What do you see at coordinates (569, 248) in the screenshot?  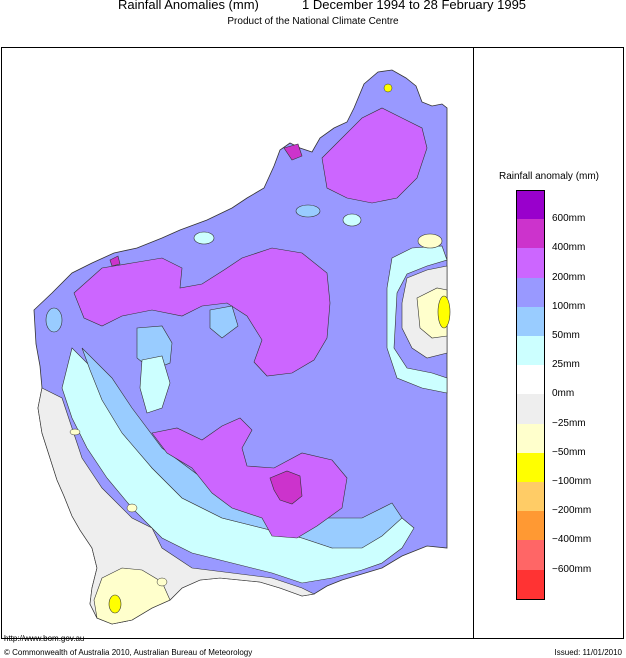 I see `legend-label: 400mm` at bounding box center [569, 248].